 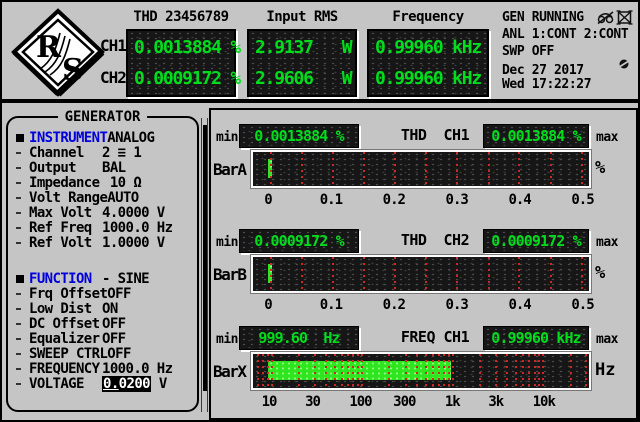 I want to click on menu-item-value: 0.0200 V, so click(x=134, y=383).